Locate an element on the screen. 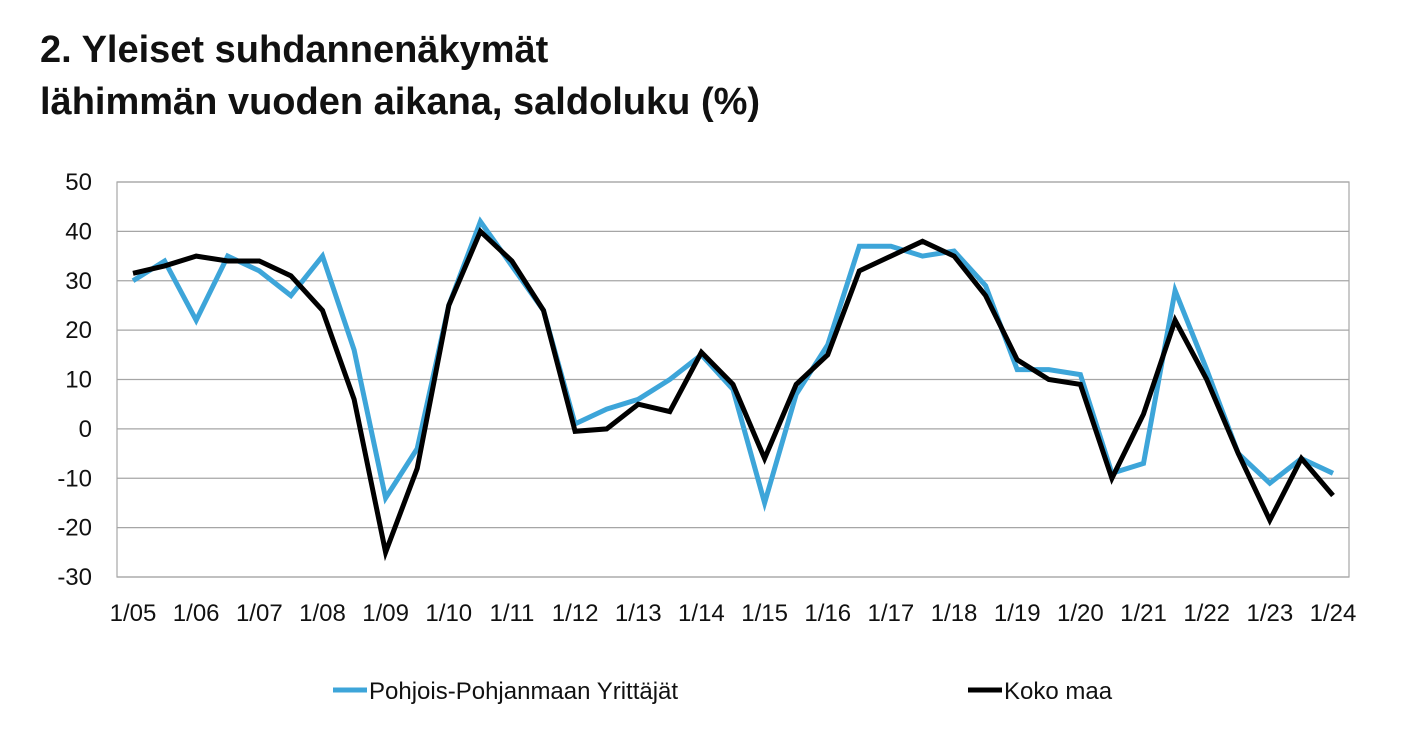  legend-label-2: Koko maa is located at coordinates (1058, 691).